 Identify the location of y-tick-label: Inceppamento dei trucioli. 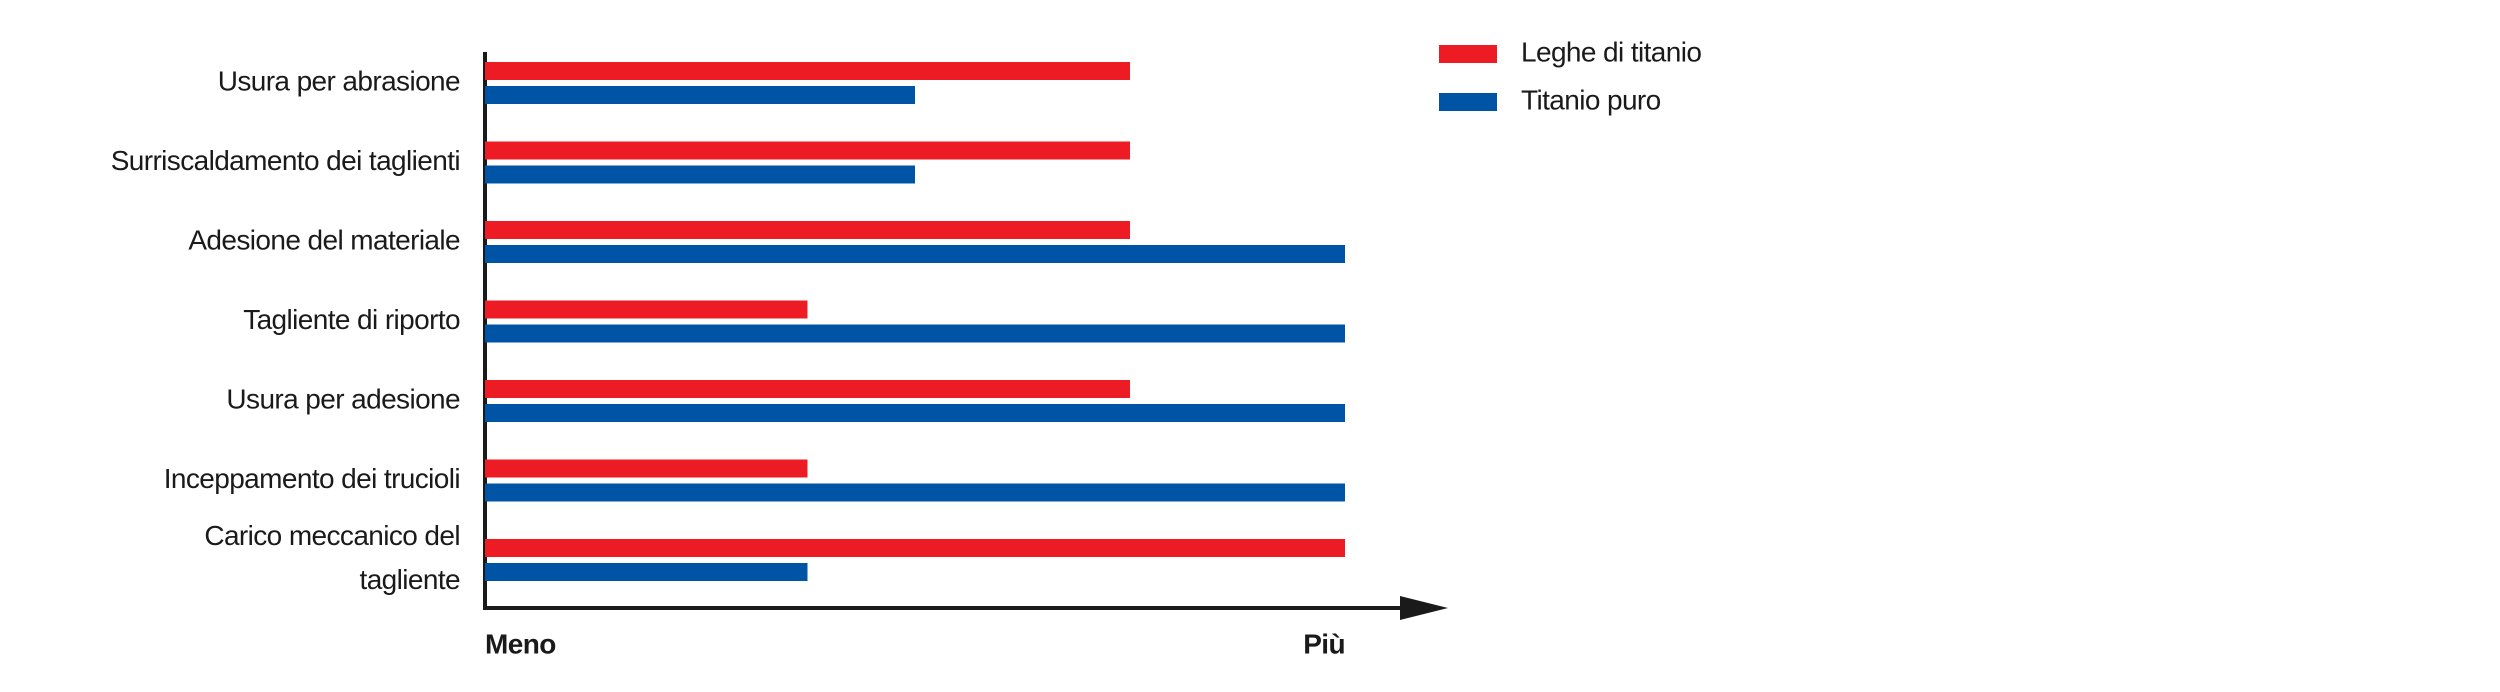
(312, 478).